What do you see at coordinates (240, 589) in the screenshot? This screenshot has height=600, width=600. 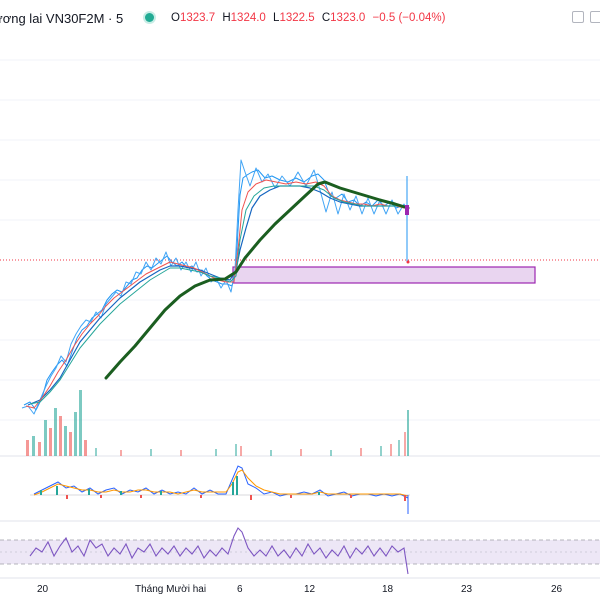 I see `x-axis-label: 6` at bounding box center [240, 589].